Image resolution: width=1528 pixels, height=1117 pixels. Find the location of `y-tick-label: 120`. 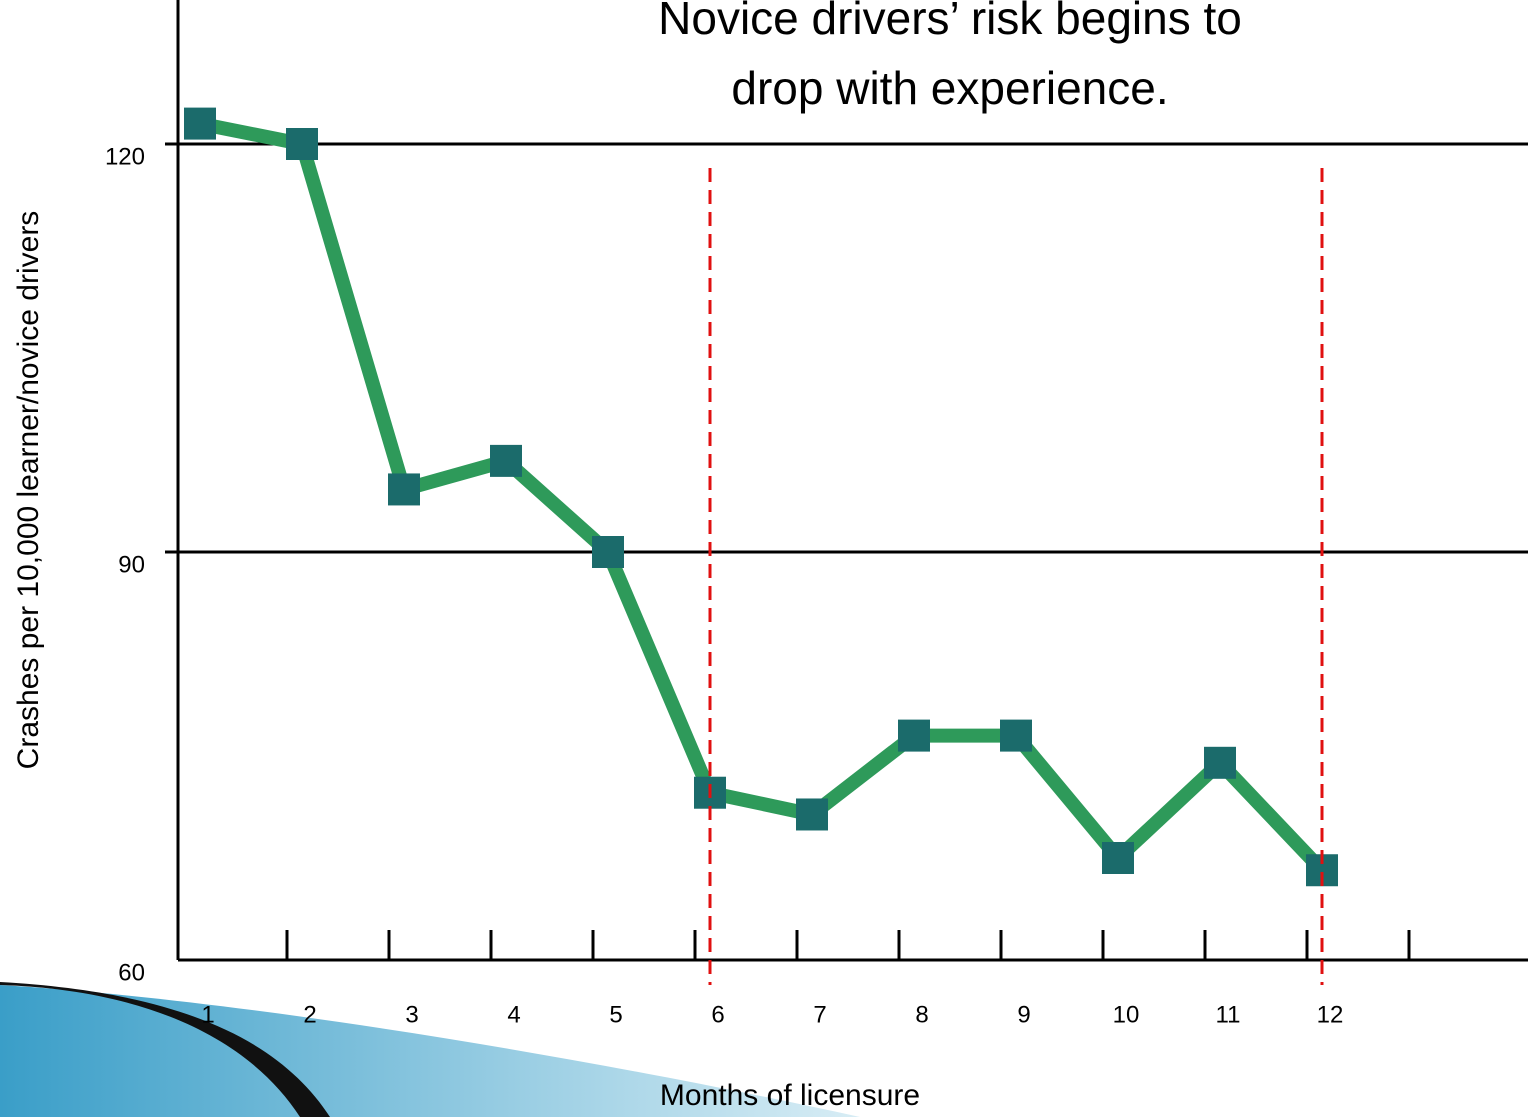

y-tick-label: 120 is located at coordinates (125, 156).